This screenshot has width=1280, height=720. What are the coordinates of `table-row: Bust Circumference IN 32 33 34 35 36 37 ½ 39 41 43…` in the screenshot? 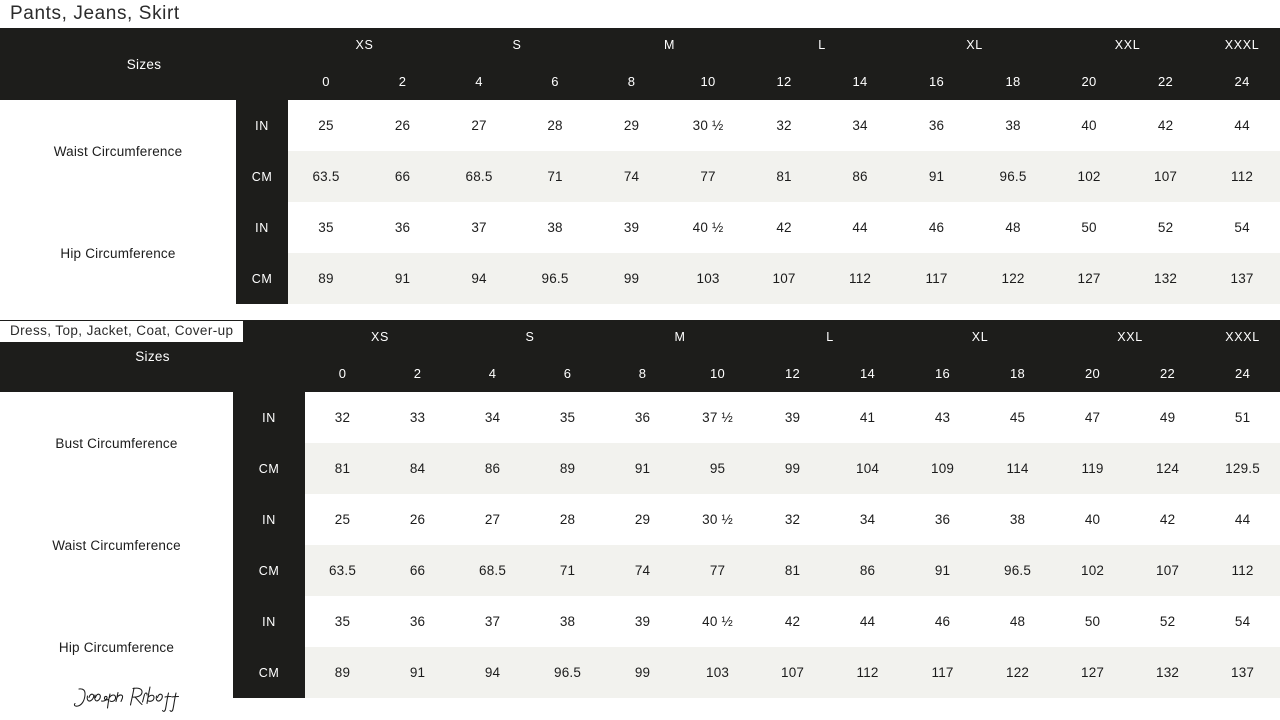 It's located at (640, 443).